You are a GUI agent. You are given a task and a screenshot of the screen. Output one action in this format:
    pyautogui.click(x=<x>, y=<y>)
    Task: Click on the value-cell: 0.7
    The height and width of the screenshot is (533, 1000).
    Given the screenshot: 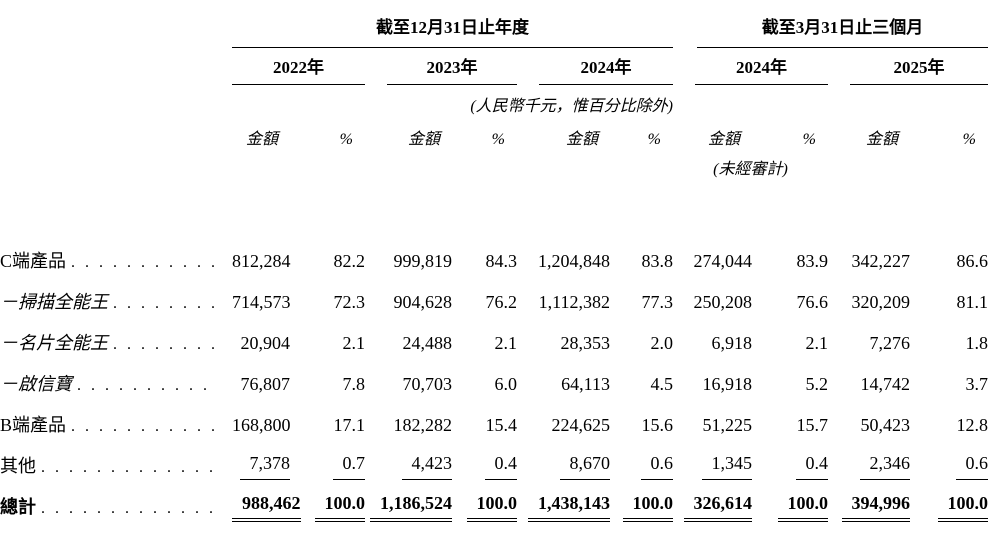 What is the action you would take?
    pyautogui.click(x=327, y=466)
    